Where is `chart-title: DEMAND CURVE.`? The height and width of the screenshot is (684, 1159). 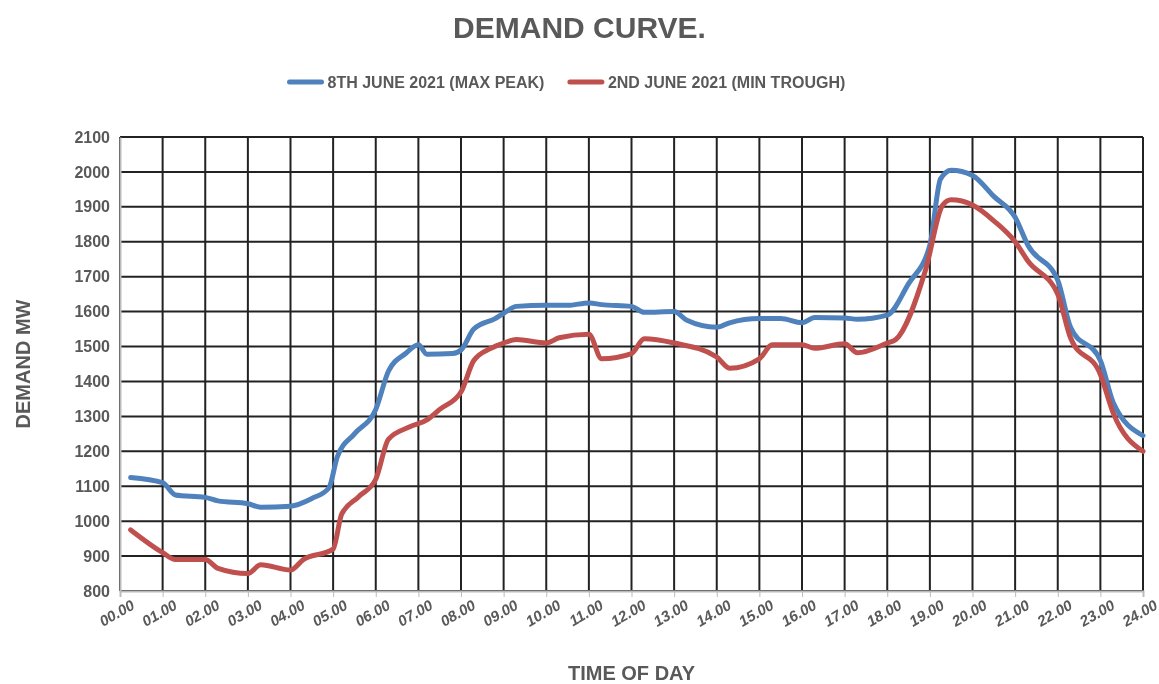
chart-title: DEMAND CURVE. is located at coordinates (579, 27).